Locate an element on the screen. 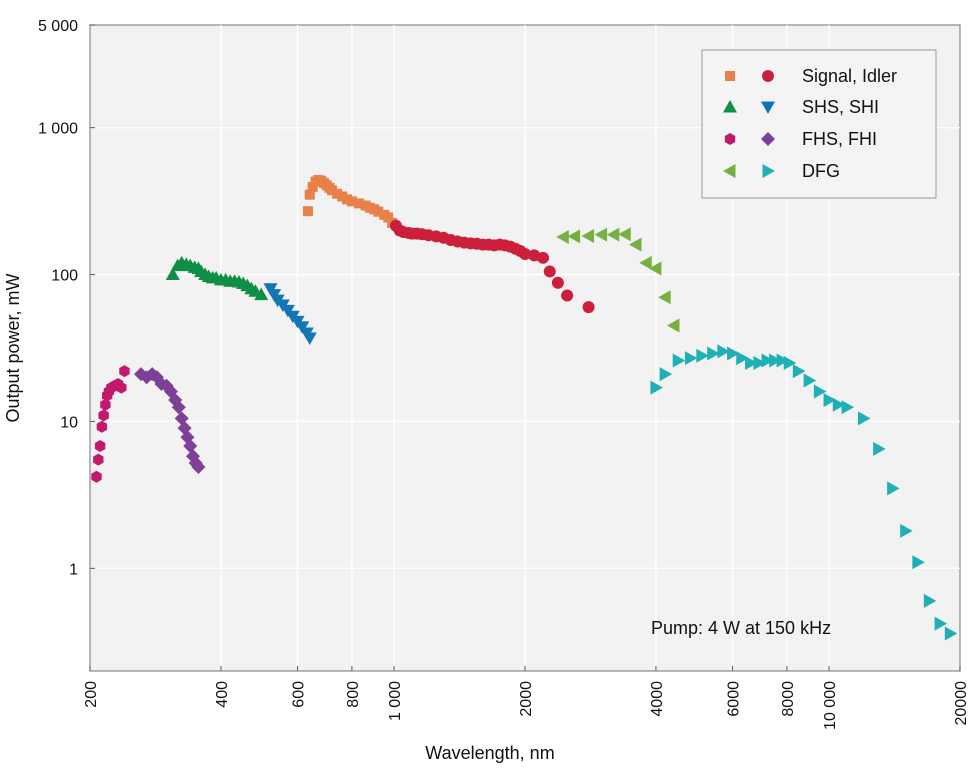 This screenshot has width=969, height=769. series-signal is located at coordinates (350, 201).